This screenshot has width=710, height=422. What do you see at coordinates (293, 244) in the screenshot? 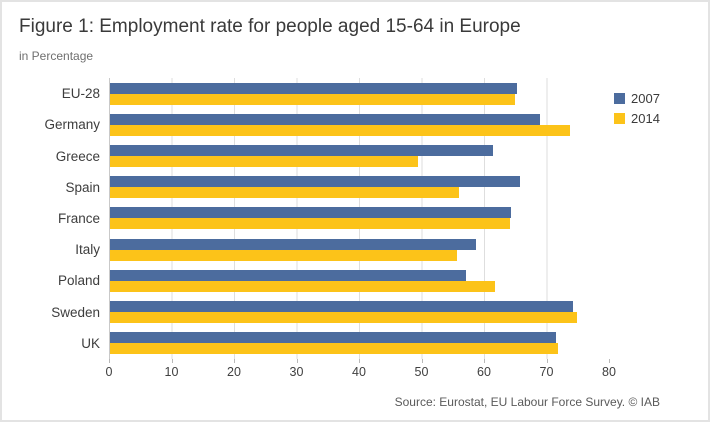
I see `bar-2007-italy` at bounding box center [293, 244].